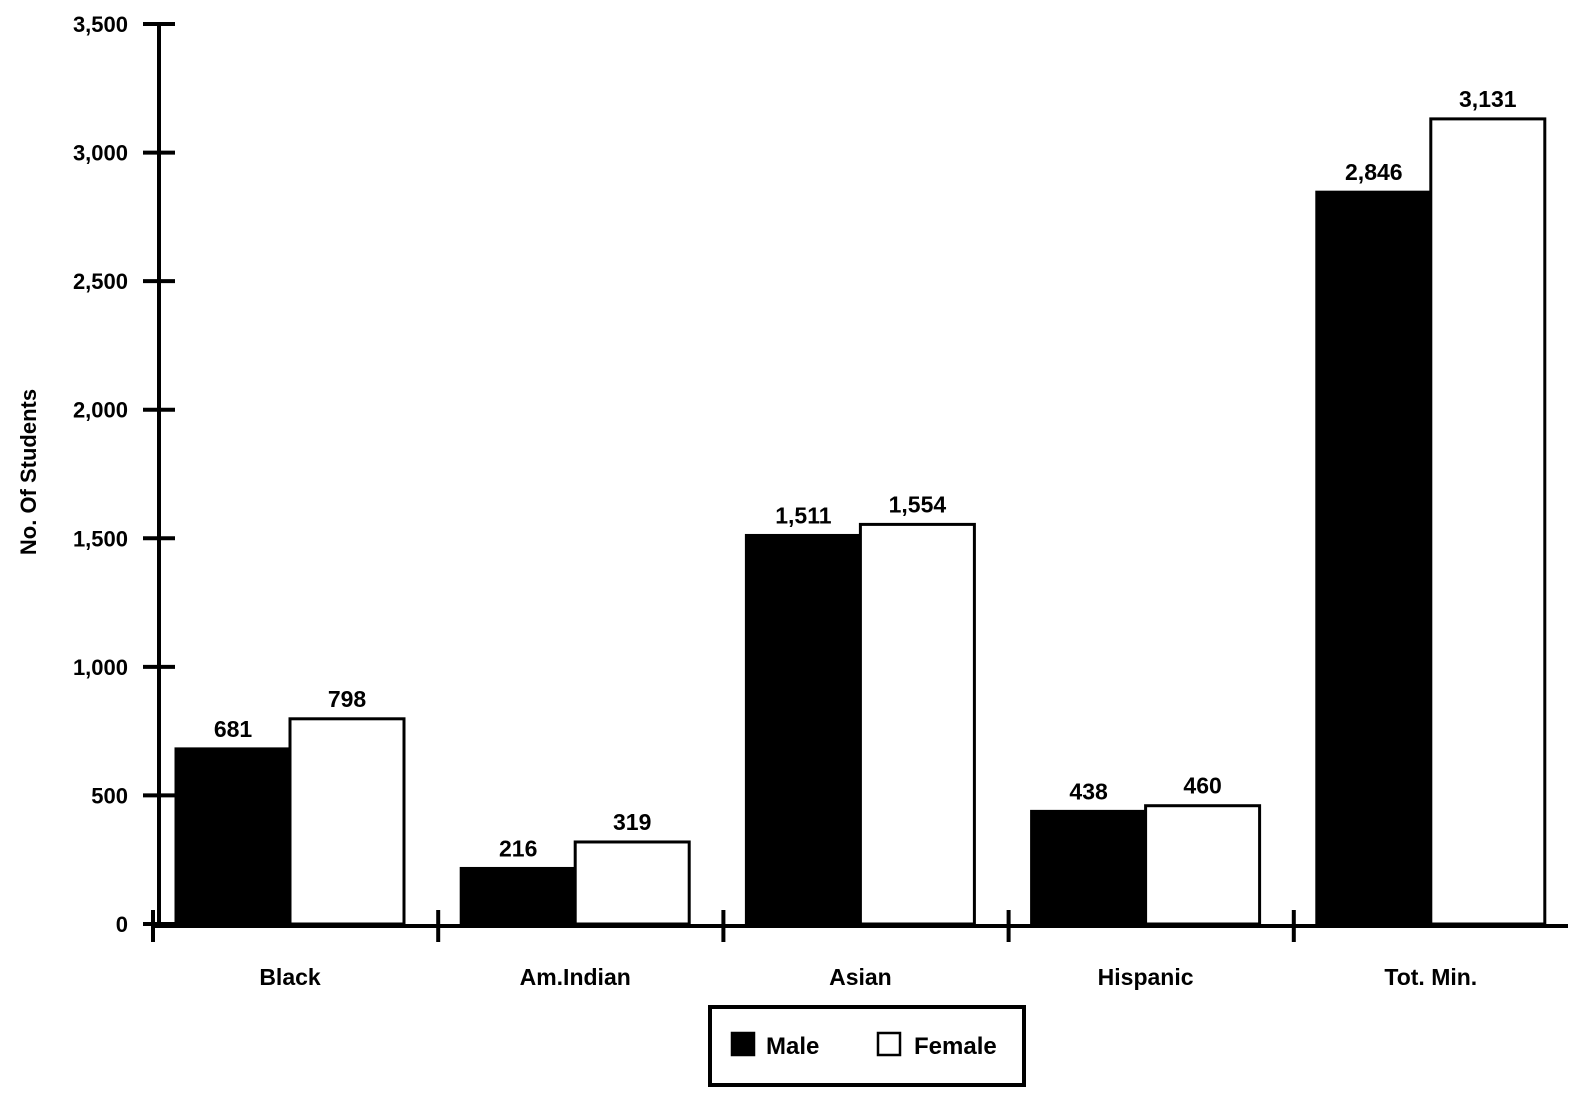 This screenshot has height=1095, width=1583. I want to click on legend-label-female: Female, so click(955, 1046).